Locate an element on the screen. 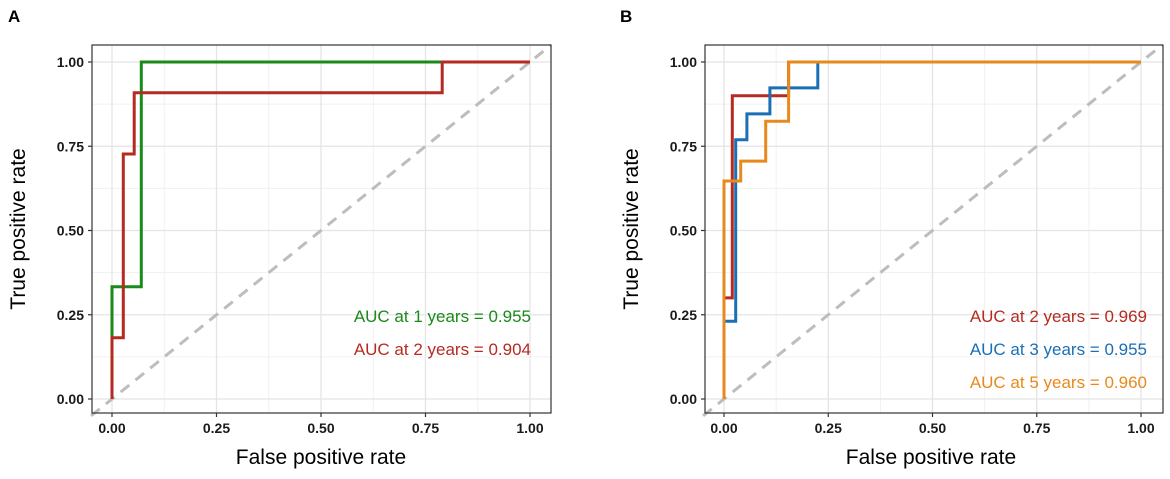 This screenshot has width=1170, height=479. panel-label: A is located at coordinates (14, 16).